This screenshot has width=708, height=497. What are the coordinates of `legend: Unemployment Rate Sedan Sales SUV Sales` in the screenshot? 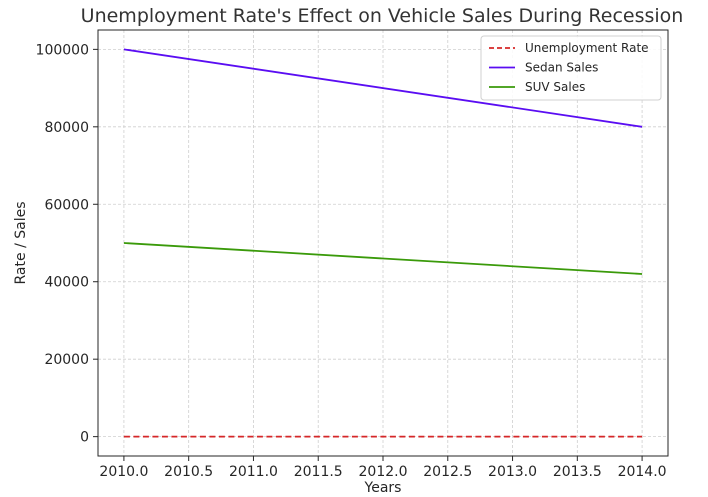 It's located at (571, 68).